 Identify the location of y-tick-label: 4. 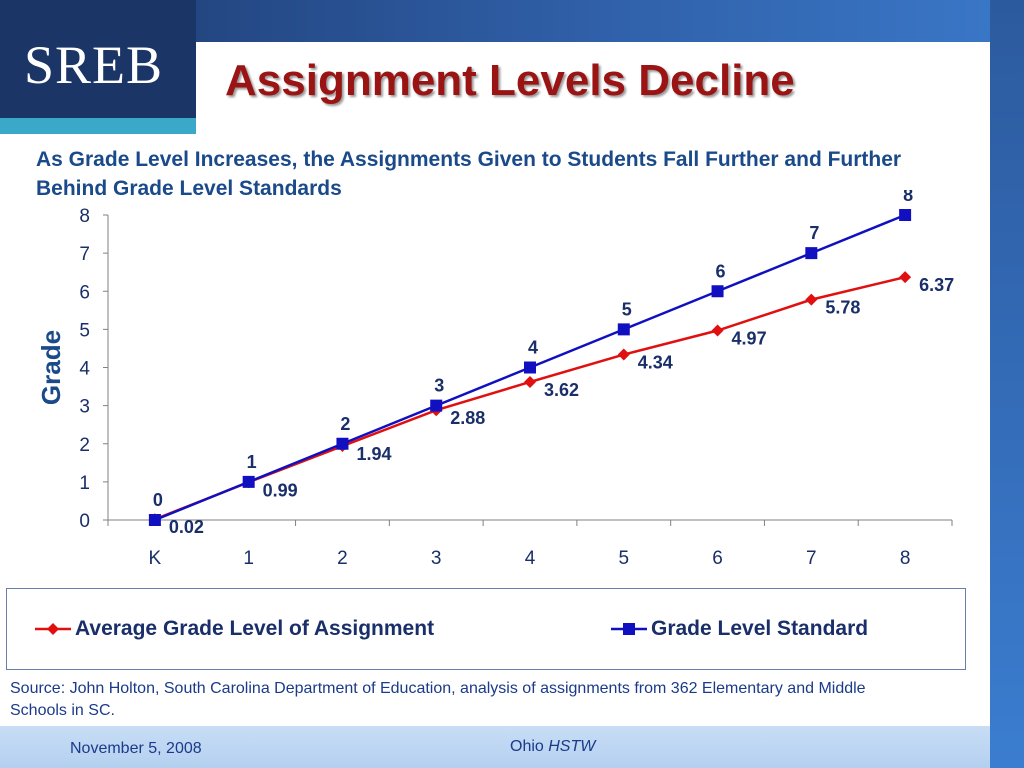
(84, 369).